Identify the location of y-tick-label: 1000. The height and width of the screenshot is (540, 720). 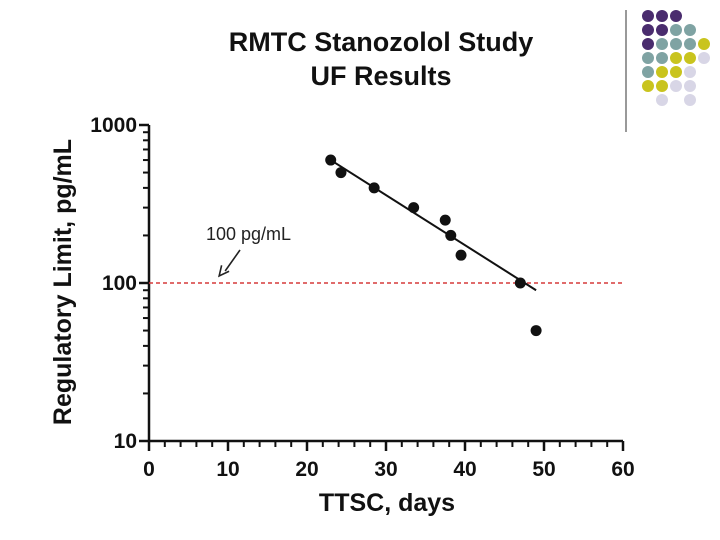
(113, 125).